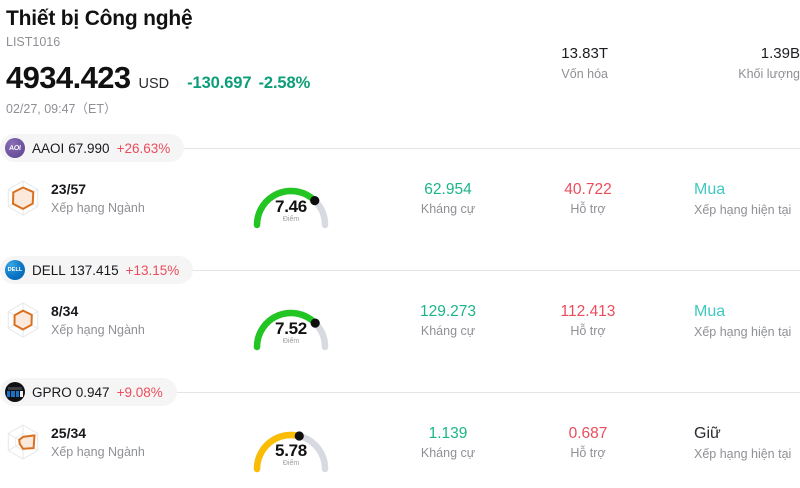  Describe the element at coordinates (74, 198) in the screenshot. I see `industry-rank-cell: 23/57 Xếp hạng Ngành` at that location.